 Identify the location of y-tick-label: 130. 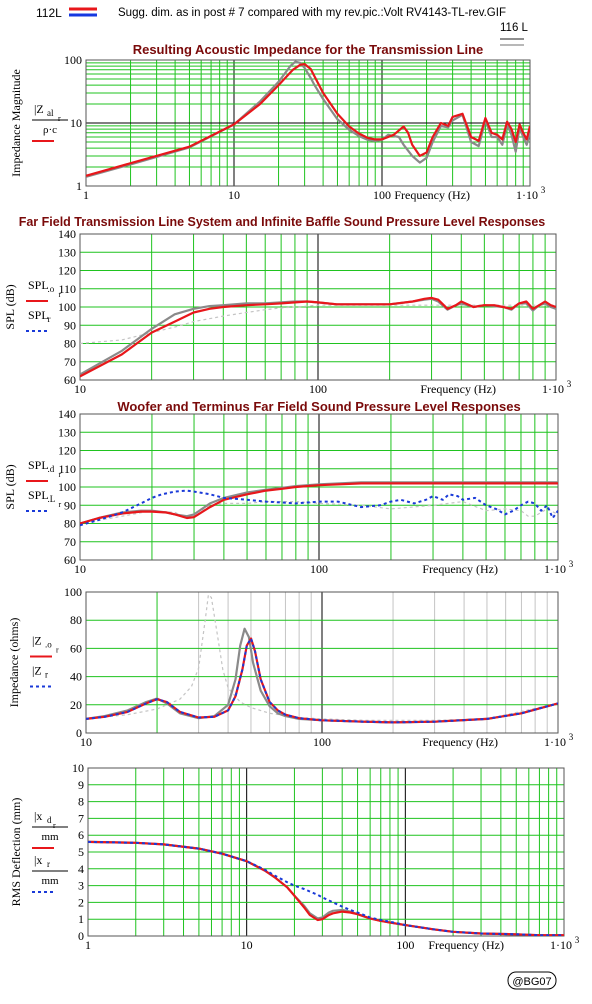
(67, 432).